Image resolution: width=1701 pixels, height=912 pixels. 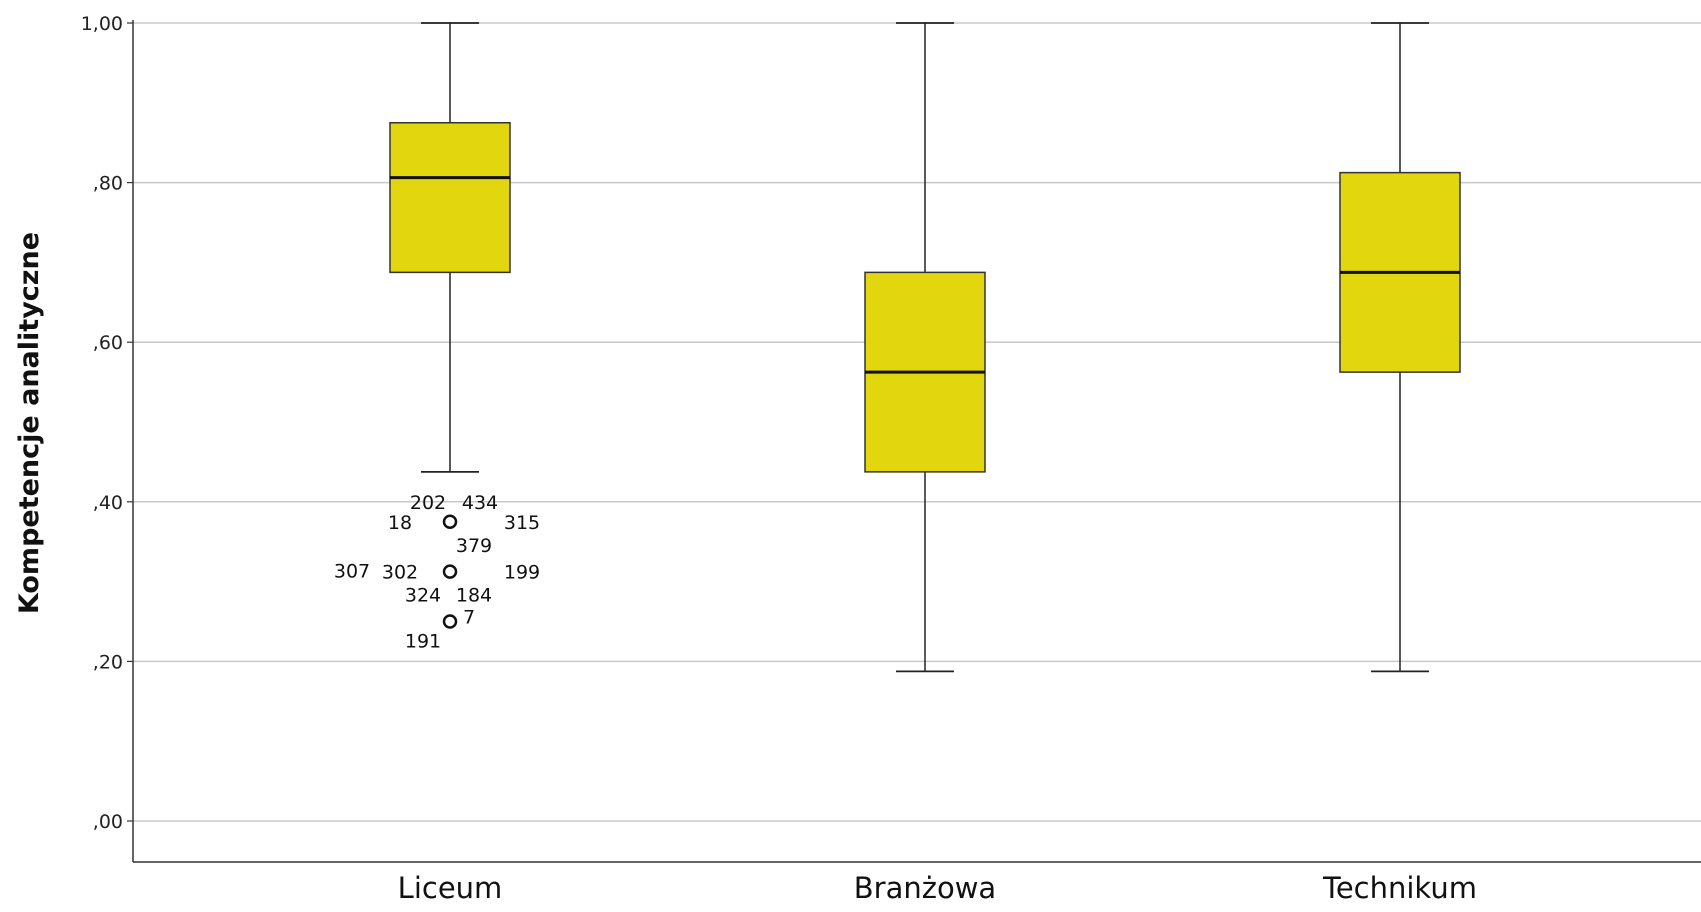 What do you see at coordinates (925, 347) in the screenshot?
I see `box-branżowa` at bounding box center [925, 347].